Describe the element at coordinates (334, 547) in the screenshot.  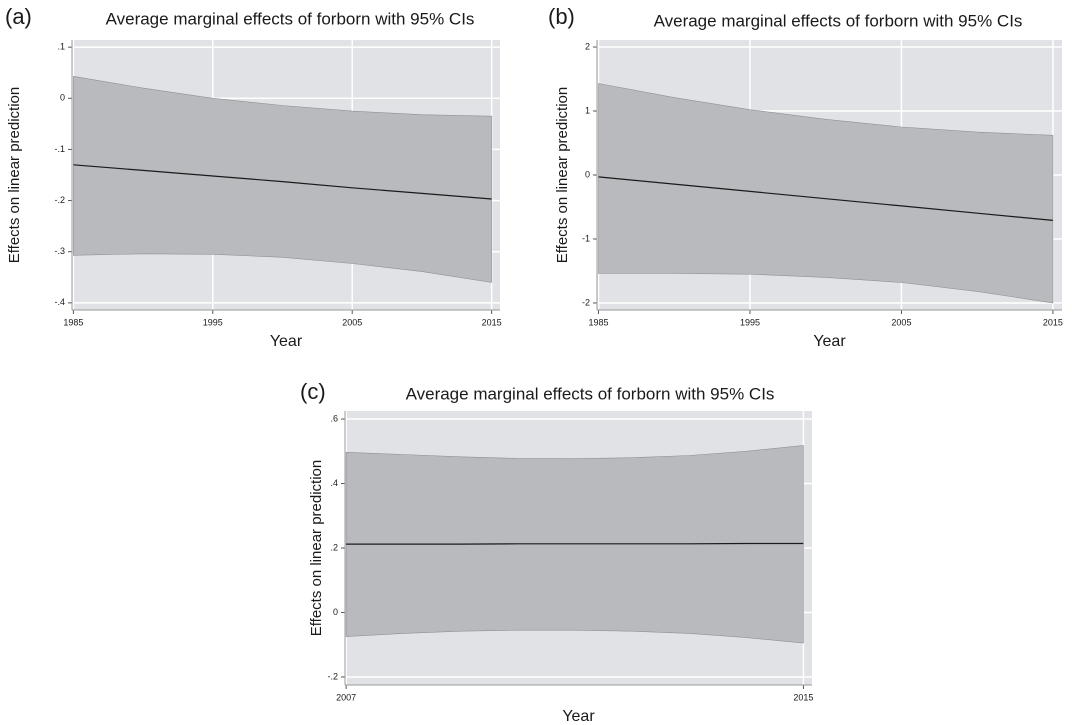
I see `y-tick-label: .2` at that location.